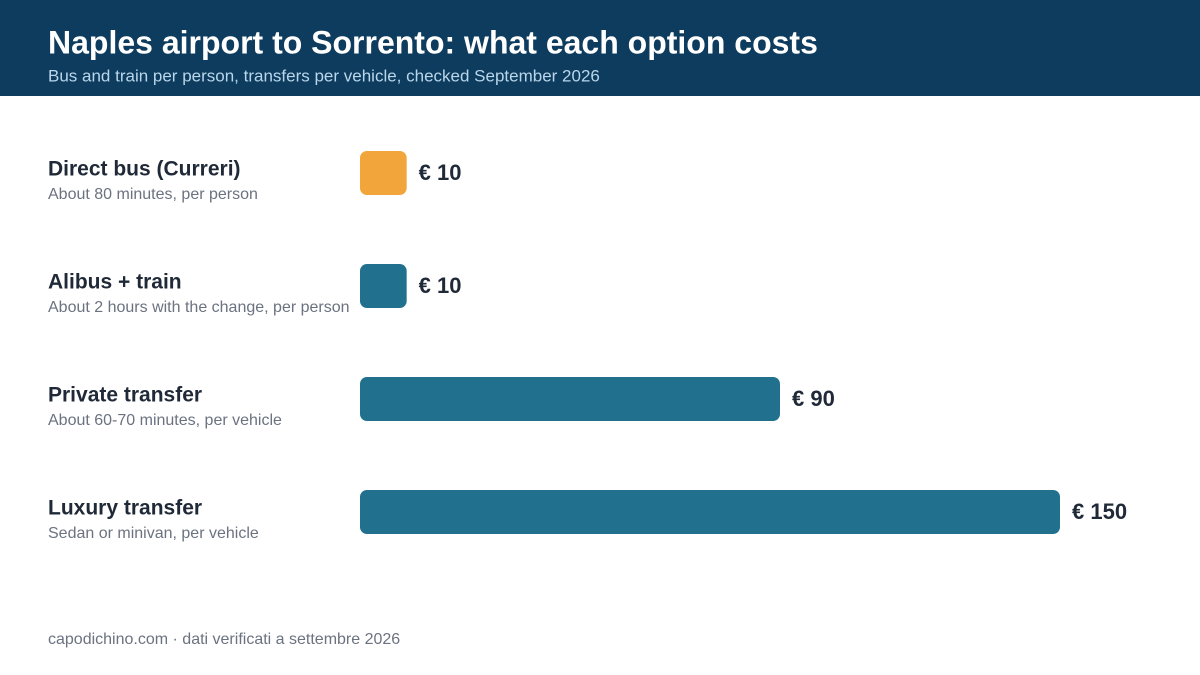 The image size is (1200, 675). I want to click on category-label: Direct bus (Curreri), so click(144, 169).